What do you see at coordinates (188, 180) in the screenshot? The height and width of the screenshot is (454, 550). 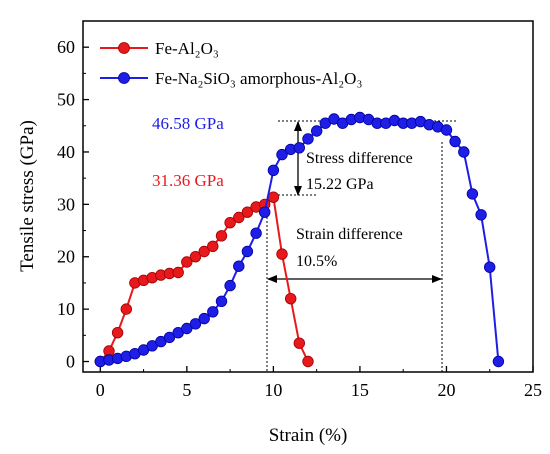 I see `fe-peak-label: 31.36 GPa` at bounding box center [188, 180].